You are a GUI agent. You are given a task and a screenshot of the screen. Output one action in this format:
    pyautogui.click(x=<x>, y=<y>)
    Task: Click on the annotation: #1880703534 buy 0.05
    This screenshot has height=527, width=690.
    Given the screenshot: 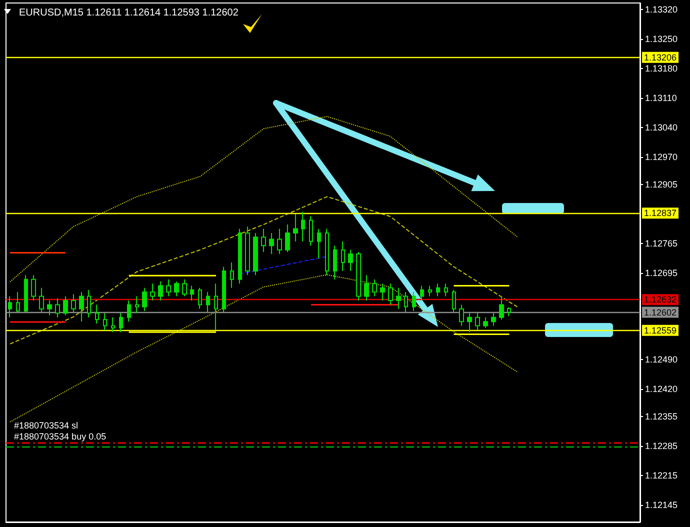 What is the action you would take?
    pyautogui.click(x=60, y=437)
    